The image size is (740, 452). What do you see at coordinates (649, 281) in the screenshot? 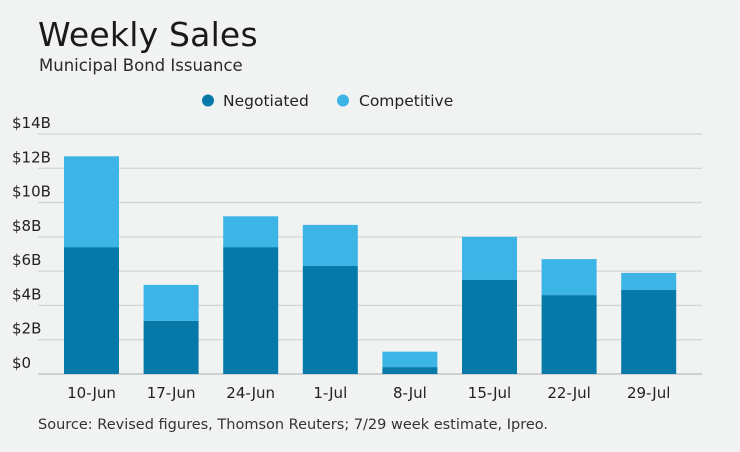
I see `bar-competitive-29-jul` at bounding box center [649, 281].